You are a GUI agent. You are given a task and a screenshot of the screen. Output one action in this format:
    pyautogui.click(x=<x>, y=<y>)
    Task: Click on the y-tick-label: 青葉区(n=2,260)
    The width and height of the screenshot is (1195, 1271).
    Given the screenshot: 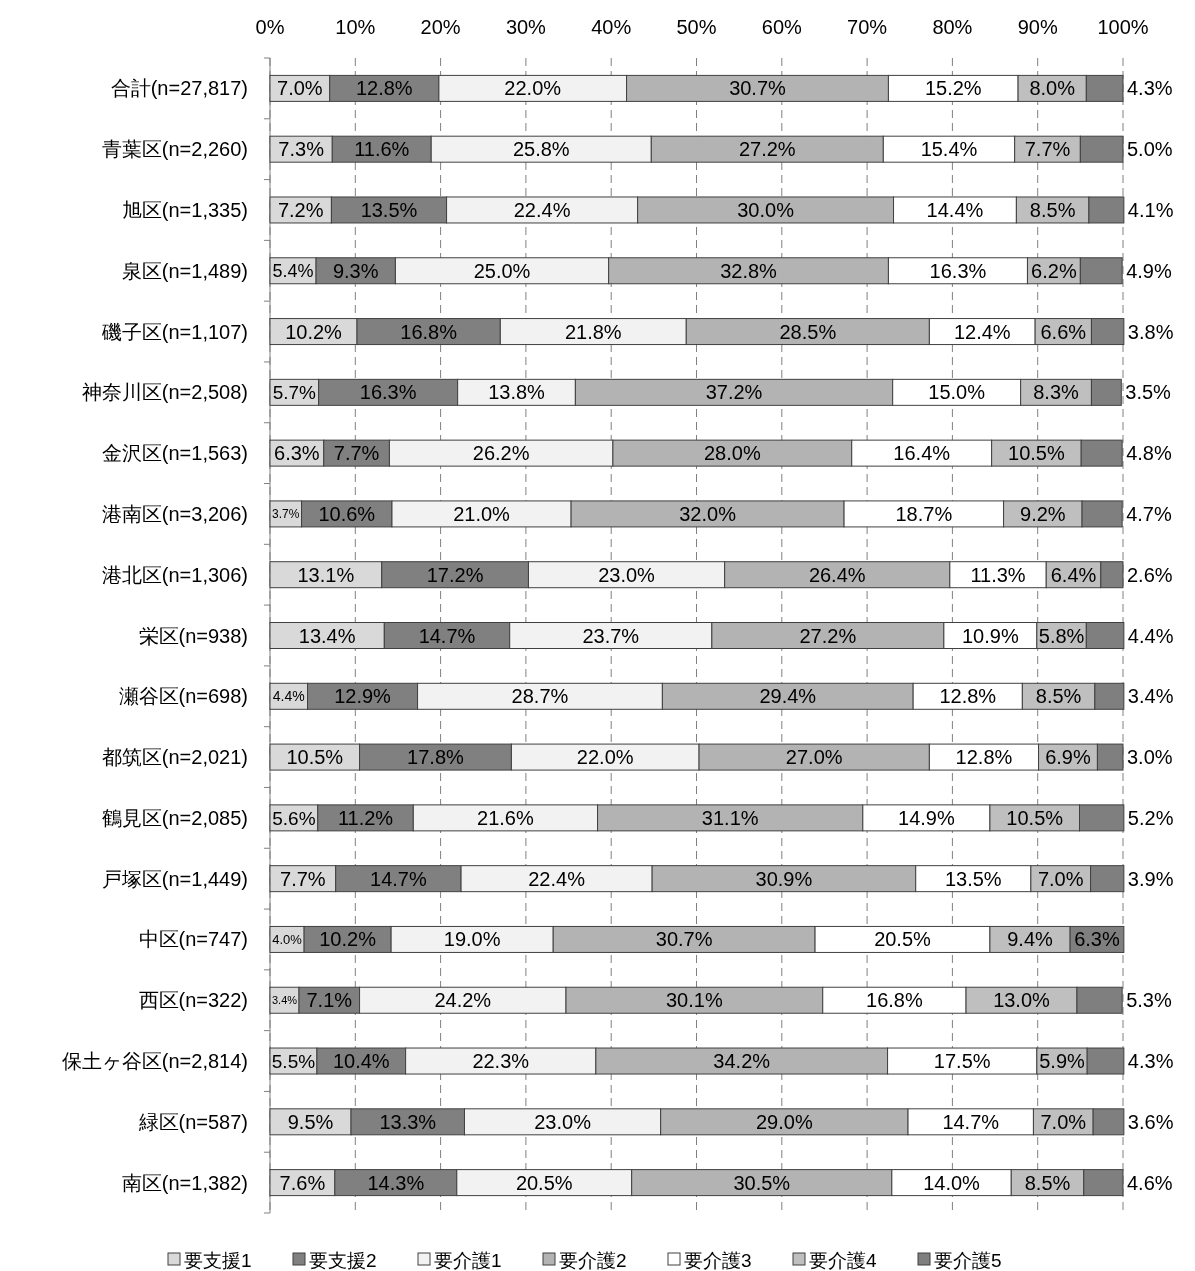 What is the action you would take?
    pyautogui.click(x=174, y=149)
    